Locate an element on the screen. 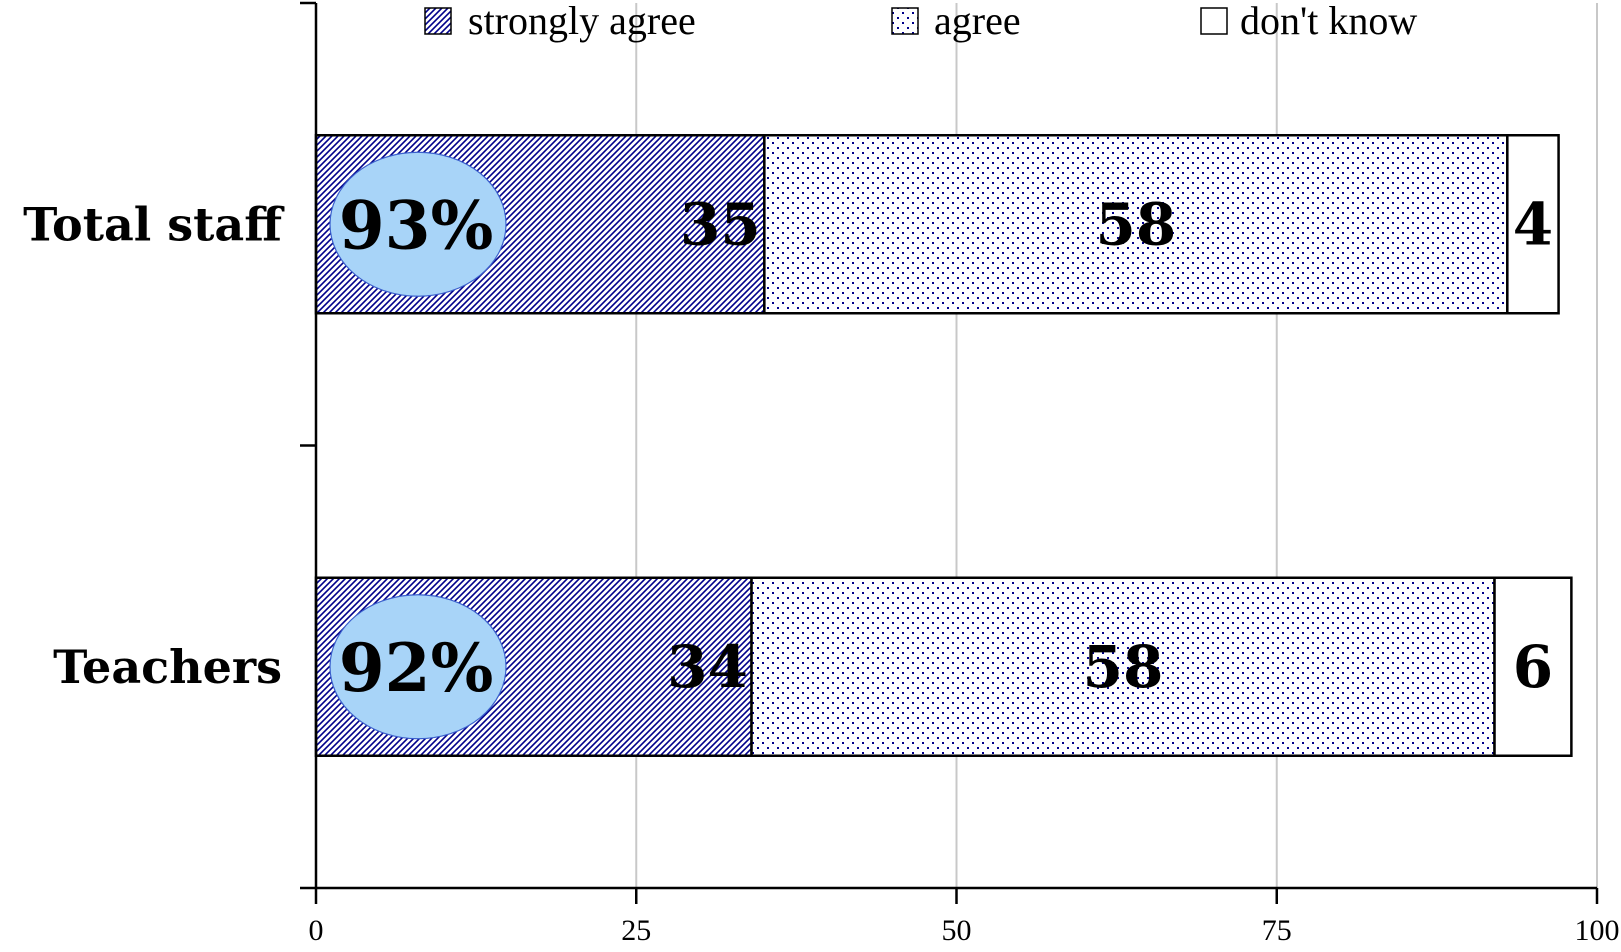 The height and width of the screenshot is (952, 1621). x-tick-label: 100 is located at coordinates (1597, 930).